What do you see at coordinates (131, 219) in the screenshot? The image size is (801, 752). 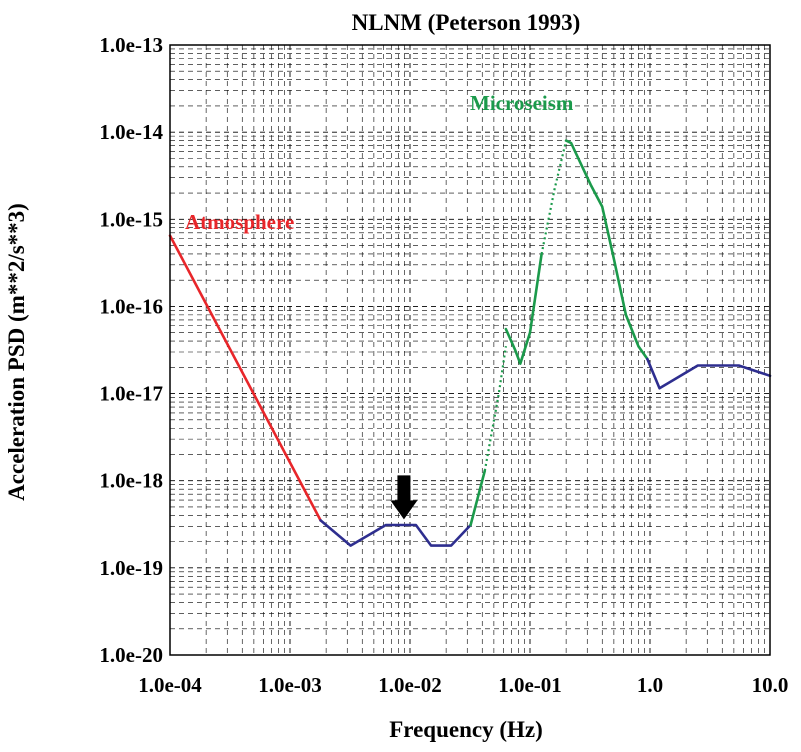 I see `y-tick-label: 1.0e-15` at bounding box center [131, 219].